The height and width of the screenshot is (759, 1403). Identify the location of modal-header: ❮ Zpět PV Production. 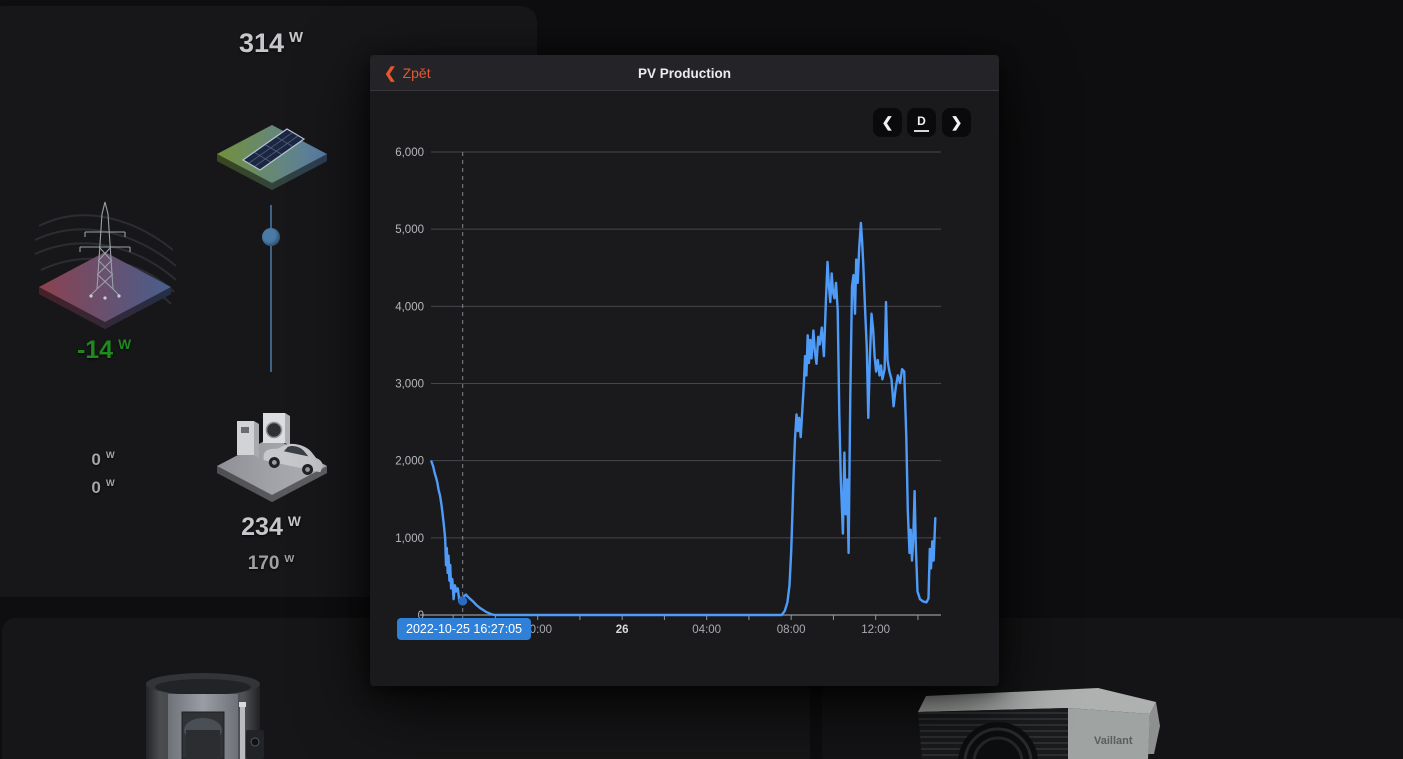
(684, 73).